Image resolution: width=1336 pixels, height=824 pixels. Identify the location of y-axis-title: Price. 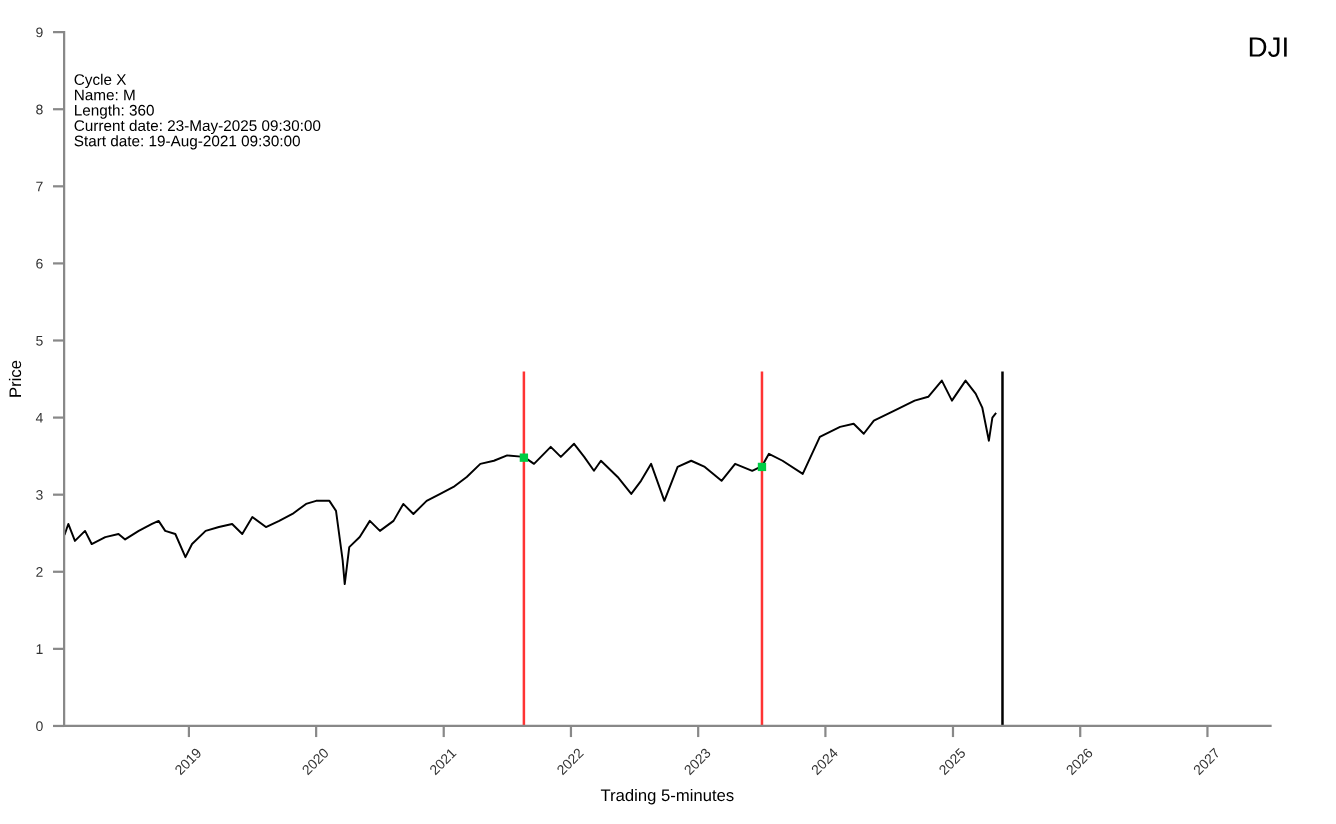
(15, 378).